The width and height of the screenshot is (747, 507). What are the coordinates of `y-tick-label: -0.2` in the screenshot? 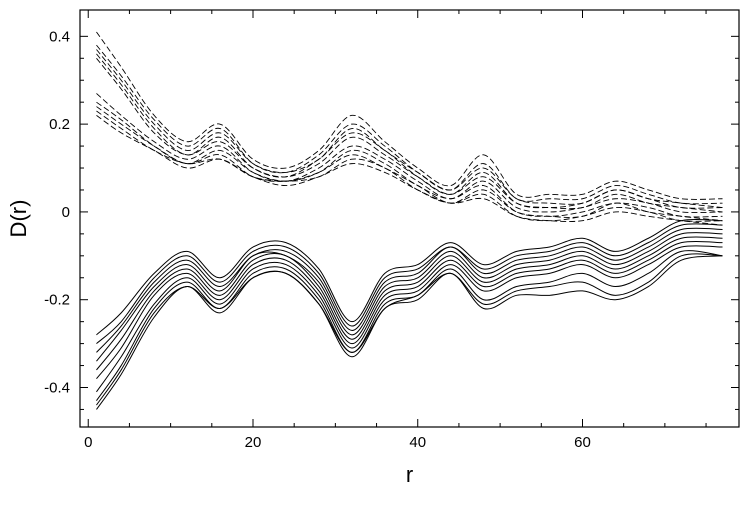 It's located at (57, 300).